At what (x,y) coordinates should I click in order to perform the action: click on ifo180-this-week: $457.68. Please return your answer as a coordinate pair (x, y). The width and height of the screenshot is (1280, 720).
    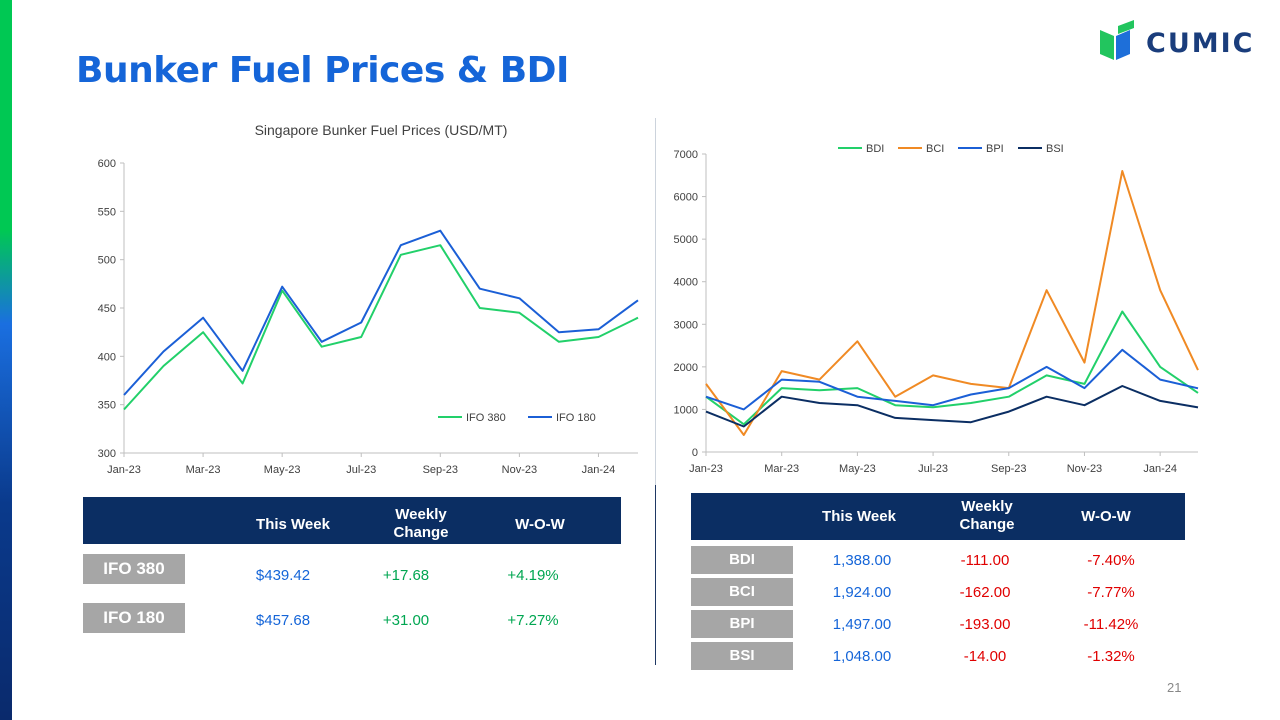
    Looking at the image, I should click on (283, 620).